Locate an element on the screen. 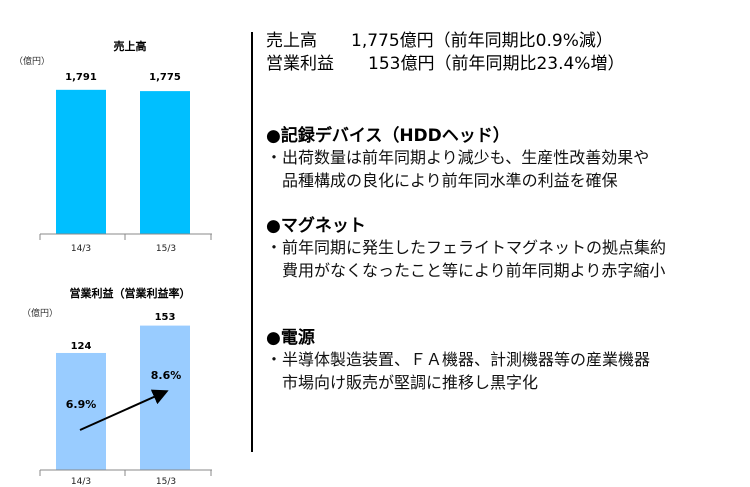 The image size is (750, 487). sales-value-label-15-3: 1,775 is located at coordinates (165, 77).